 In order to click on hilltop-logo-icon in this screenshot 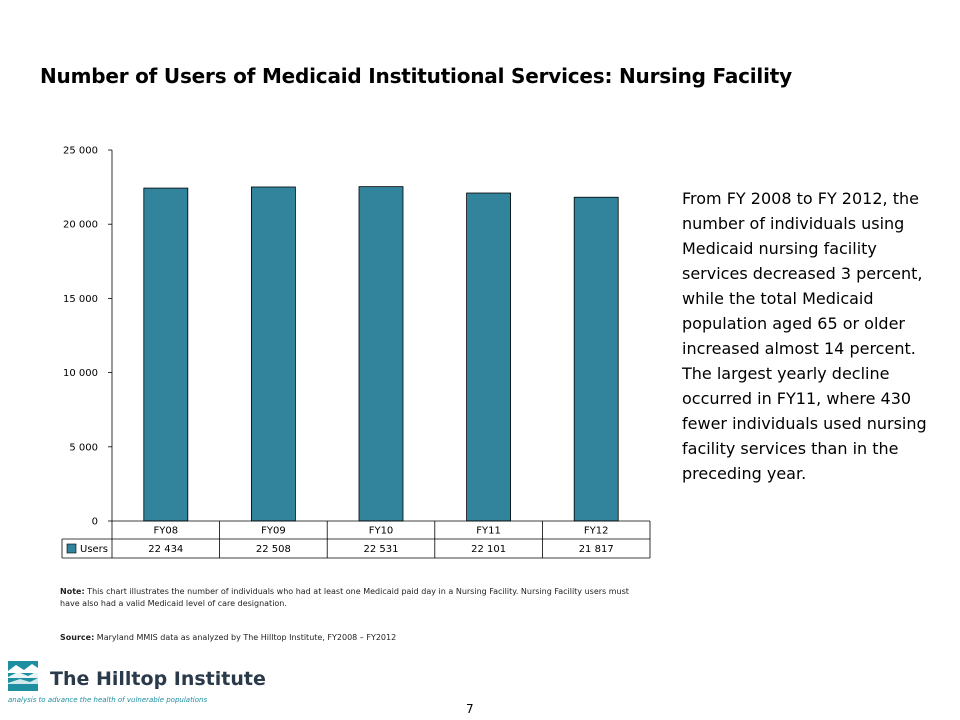, I will do `click(23, 676)`.